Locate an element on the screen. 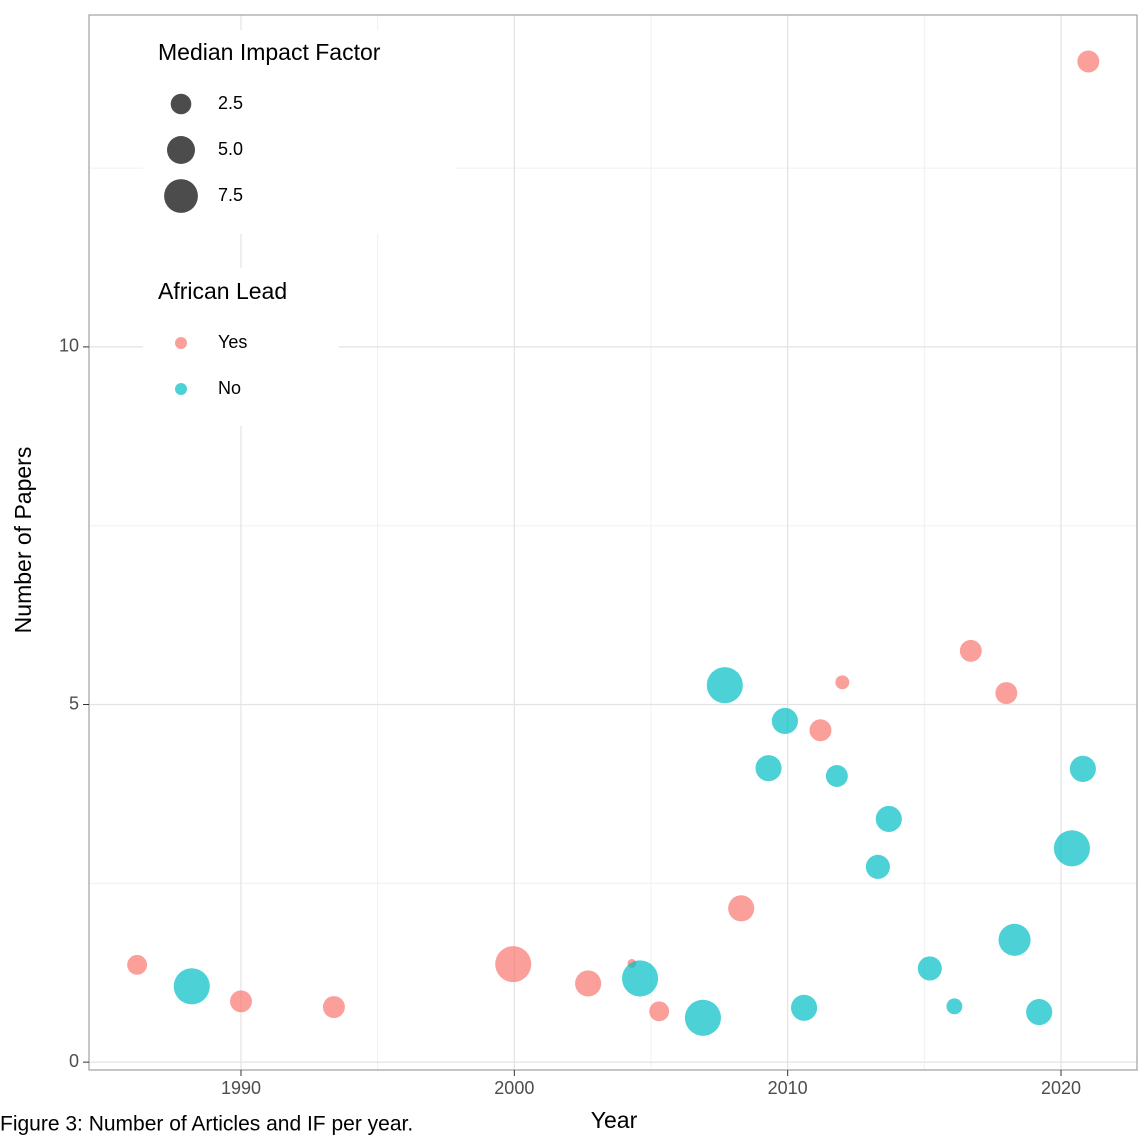  legend-label: 7.5 is located at coordinates (230, 195).